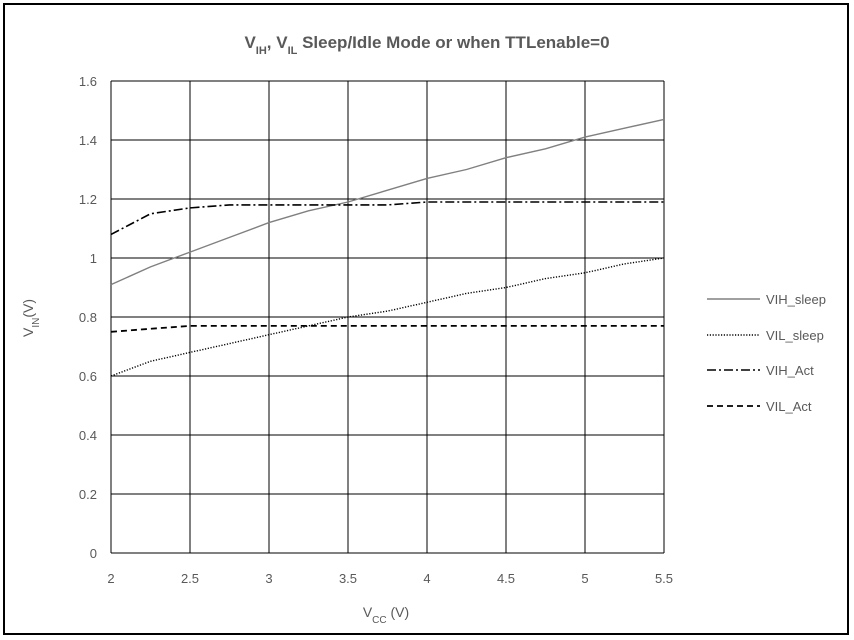 This screenshot has height=640, width=854. What do you see at coordinates (390, 578) in the screenshot?
I see `x-tick-labels: 2 2.5 3 3.5 4 4.5 5 5.5` at bounding box center [390, 578].